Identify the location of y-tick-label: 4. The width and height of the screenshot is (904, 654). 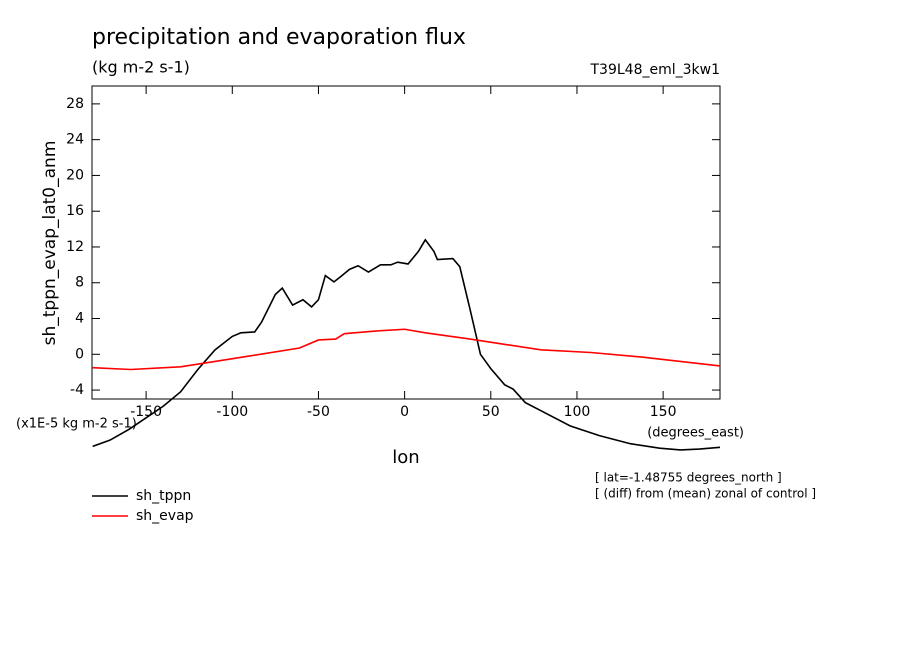
(79, 319).